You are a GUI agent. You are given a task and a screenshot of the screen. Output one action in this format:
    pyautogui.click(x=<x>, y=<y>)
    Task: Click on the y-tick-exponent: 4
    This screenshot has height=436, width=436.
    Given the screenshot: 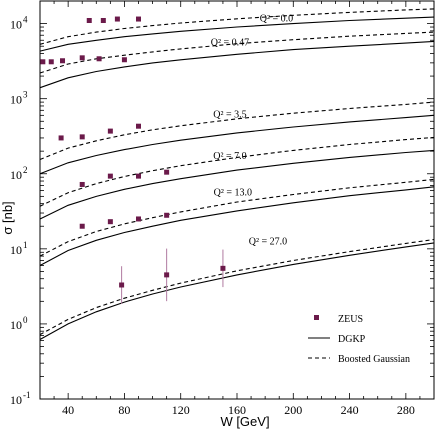 What is the action you would take?
    pyautogui.click(x=25, y=20)
    